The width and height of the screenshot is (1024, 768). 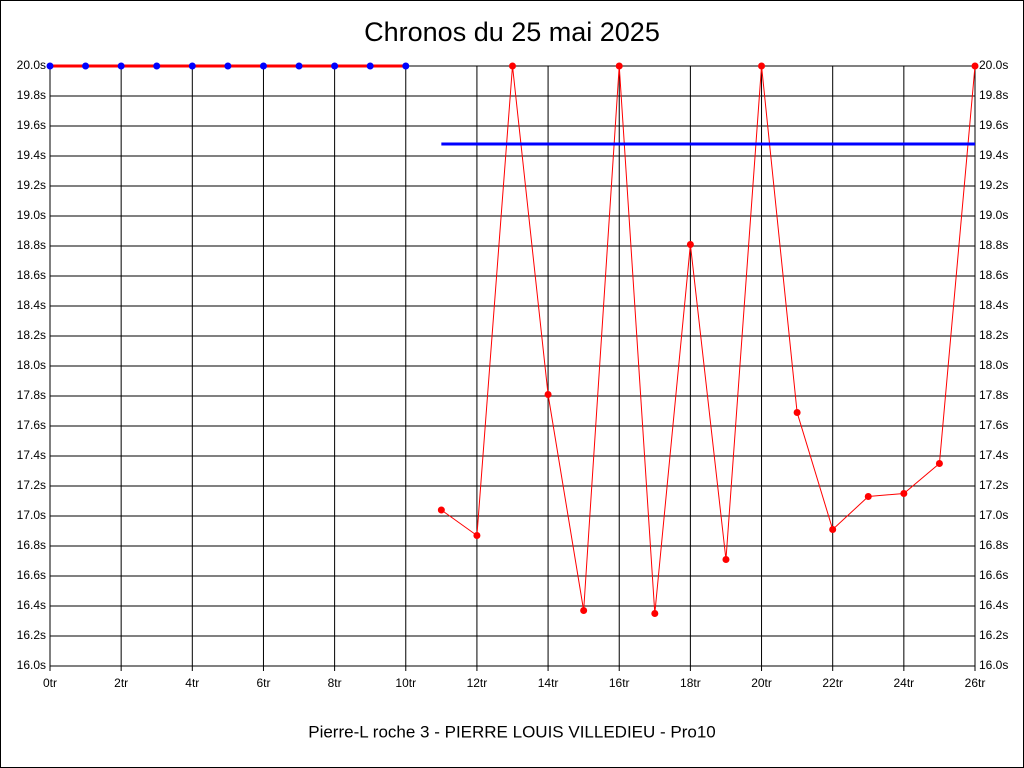 What do you see at coordinates (993, 455) in the screenshot?
I see `y2-tick-label: 17.4s` at bounding box center [993, 455].